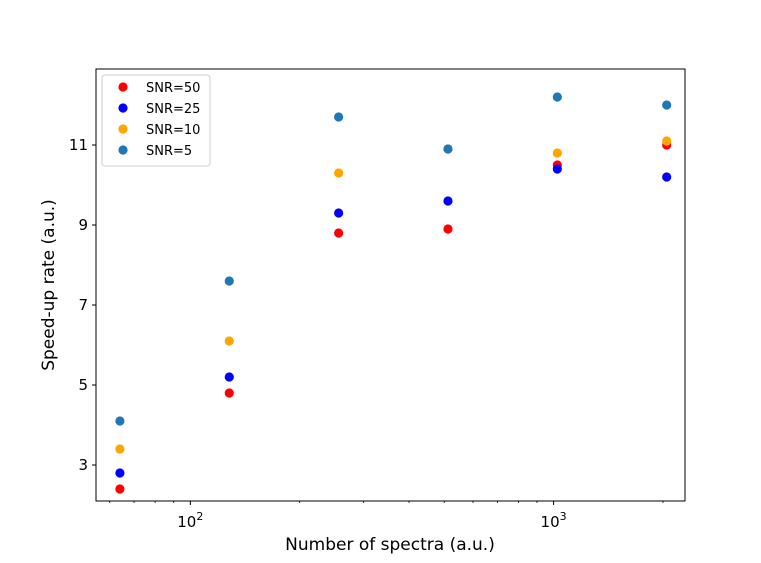  Describe the element at coordinates (49, 285) in the screenshot. I see `y-axis-label: Speed-up rate (a.u.)` at that location.